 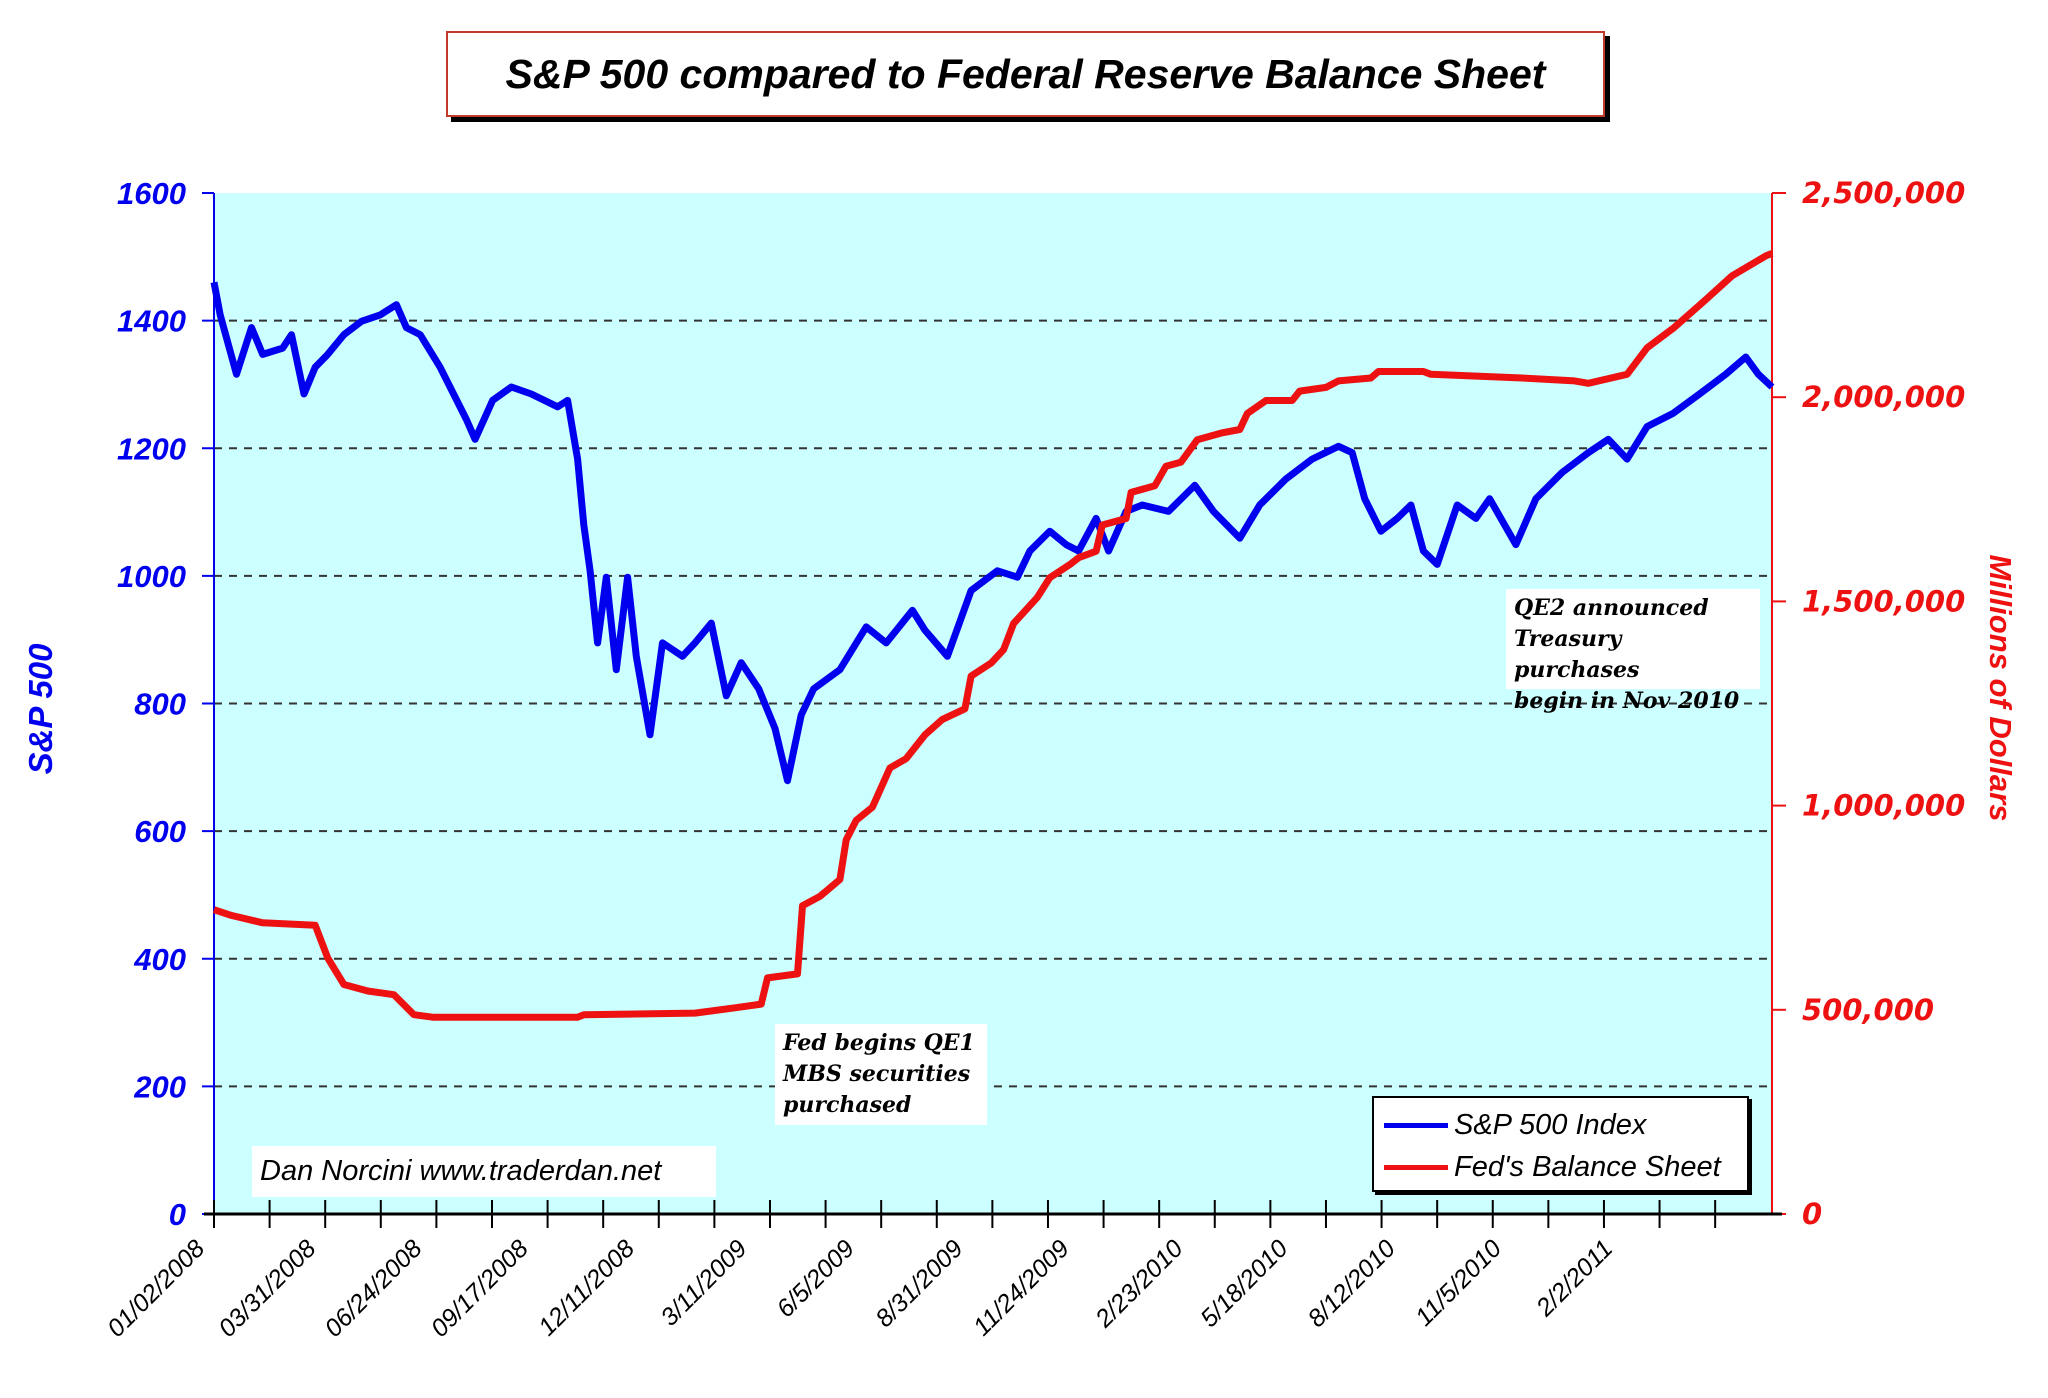 I want to click on y2-axis-title: Millions of Dollars, so click(x=2000, y=688).